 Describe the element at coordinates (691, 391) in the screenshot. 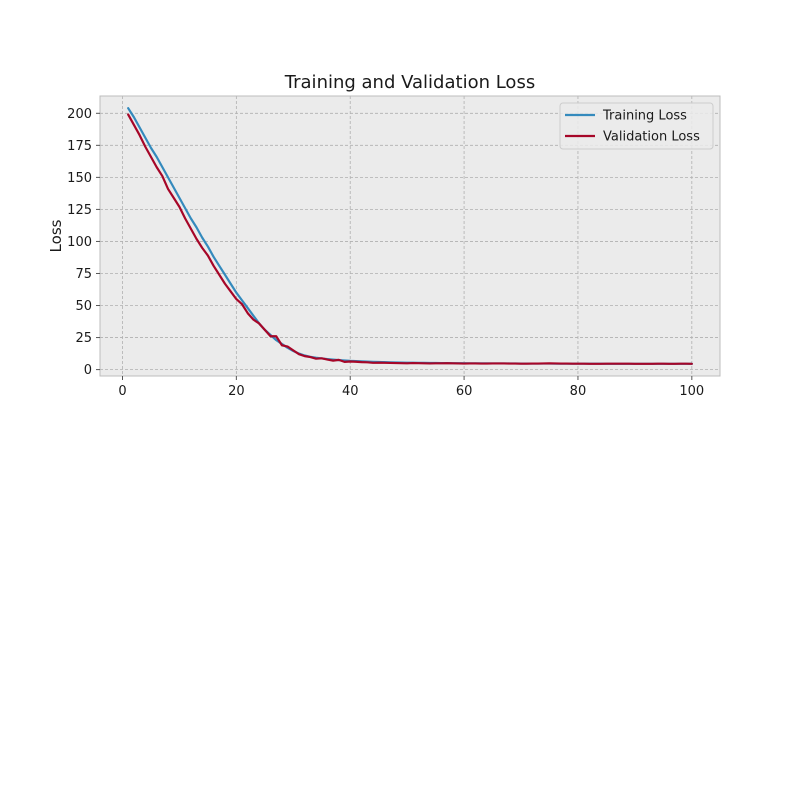

I see `x-tick-label: 100` at that location.